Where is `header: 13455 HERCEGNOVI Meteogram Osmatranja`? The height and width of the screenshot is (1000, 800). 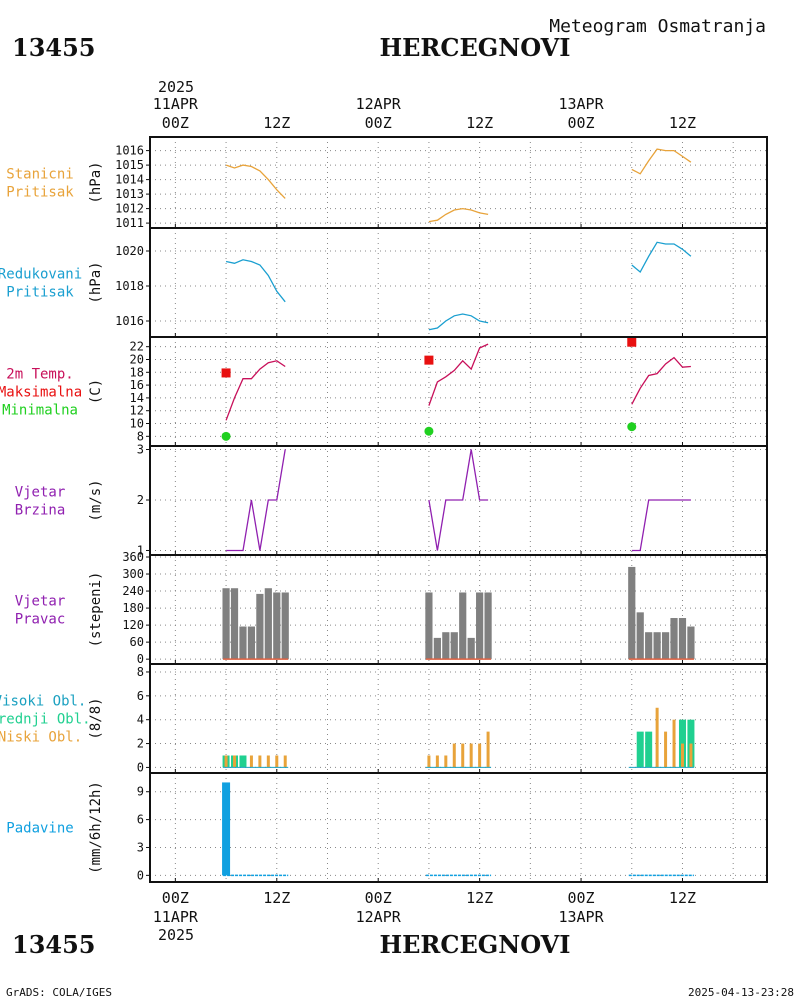 header: 13455 HERCEGNOVI Meteogram Osmatranja is located at coordinates (389, 39).